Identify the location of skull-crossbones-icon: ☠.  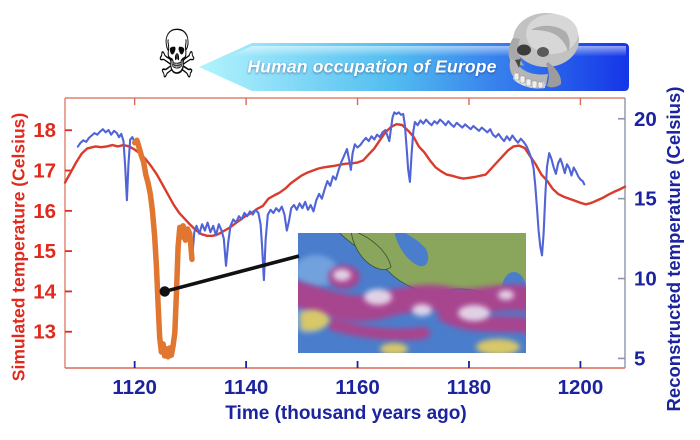
(177, 54).